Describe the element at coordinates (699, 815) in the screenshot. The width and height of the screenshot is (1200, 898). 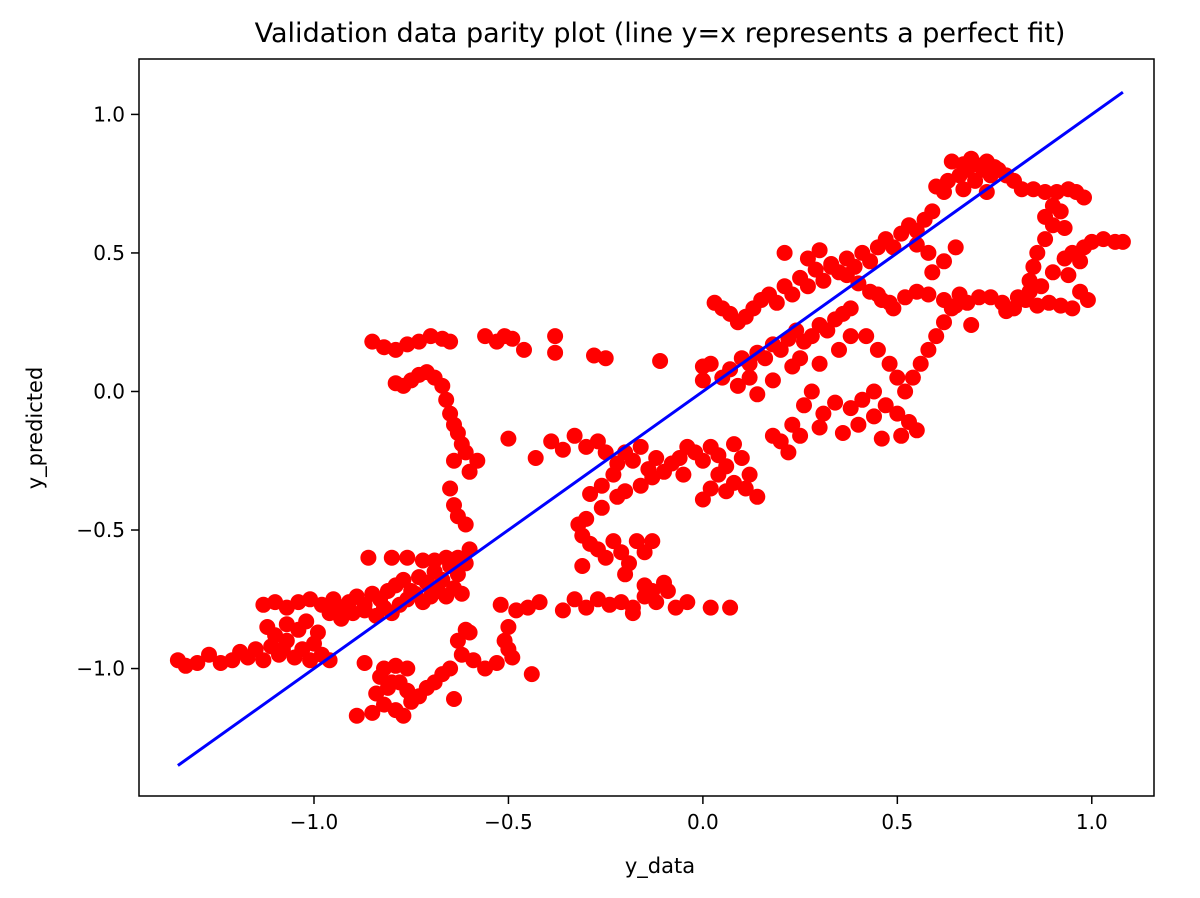
I see `x-axis-ticks: −1.0 −0.5 0.0 0.5 1.0` at that location.